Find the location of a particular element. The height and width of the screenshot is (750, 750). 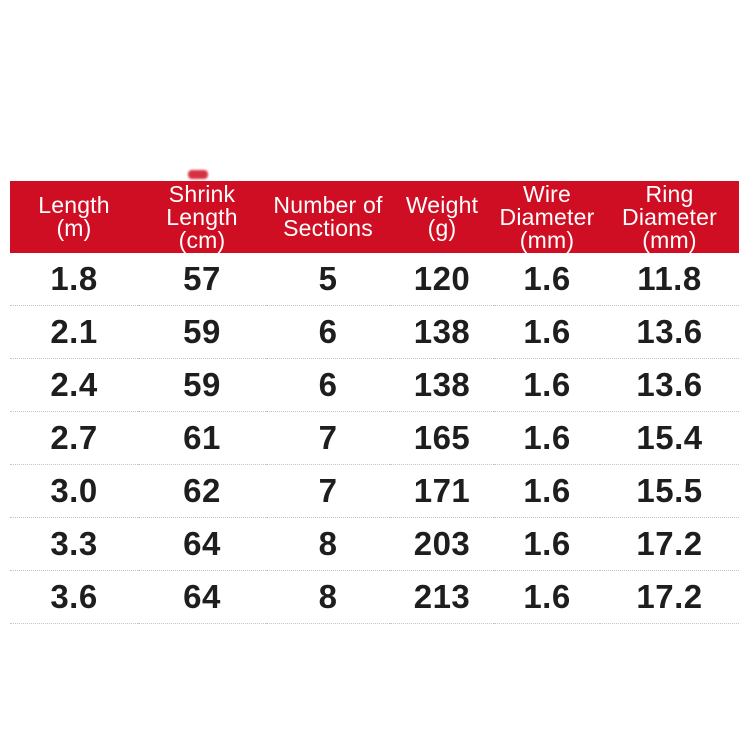

col-header-ring: Ring Diameter (mm) is located at coordinates (669, 217).